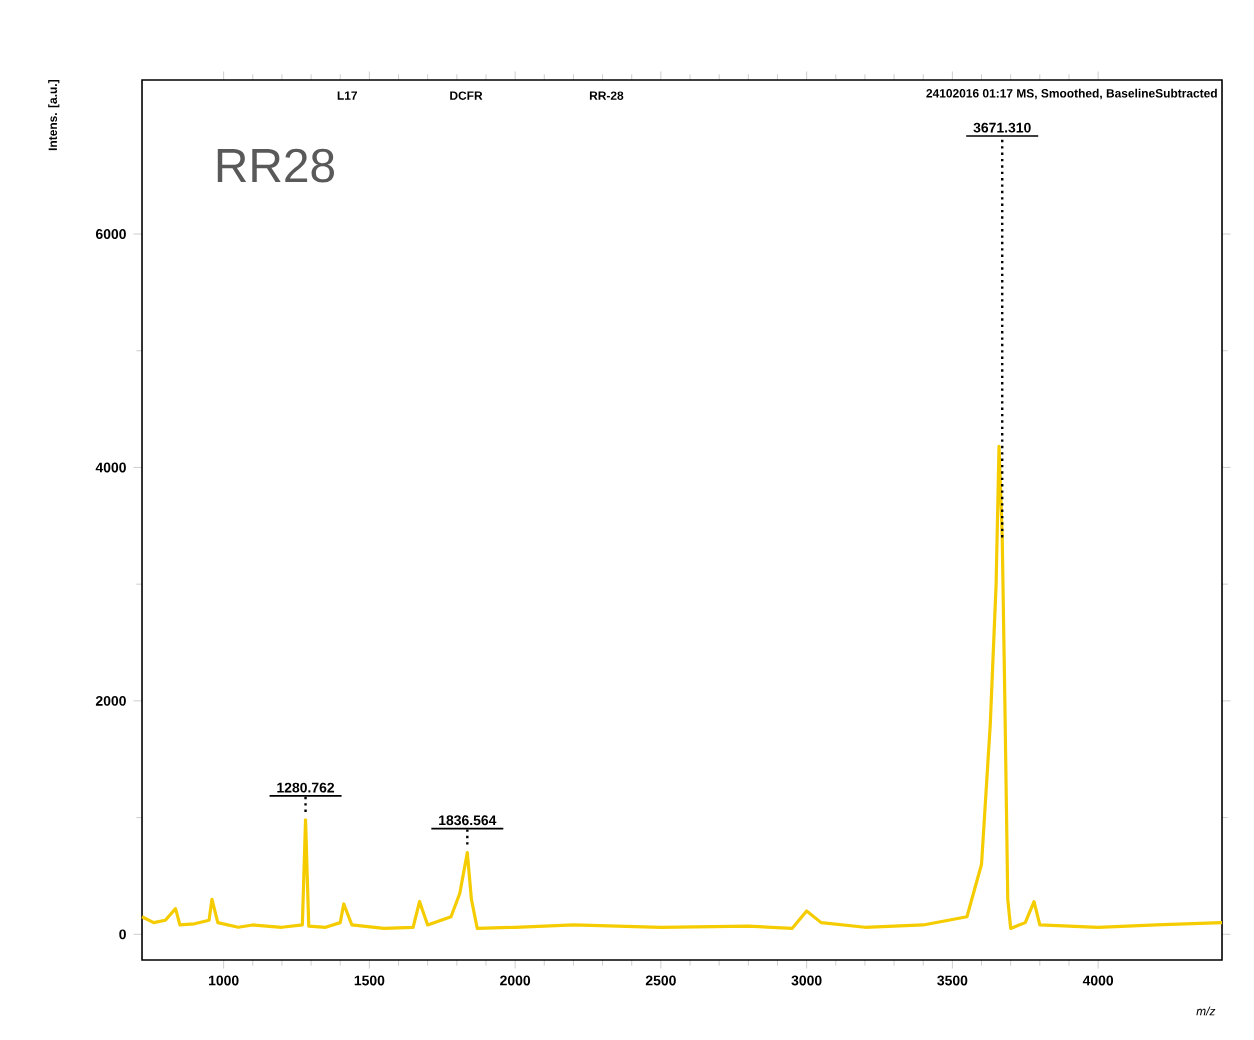 Image resolution: width=1254 pixels, height=1040 pixels. Describe the element at coordinates (275, 165) in the screenshot. I see `text: RR28` at that location.